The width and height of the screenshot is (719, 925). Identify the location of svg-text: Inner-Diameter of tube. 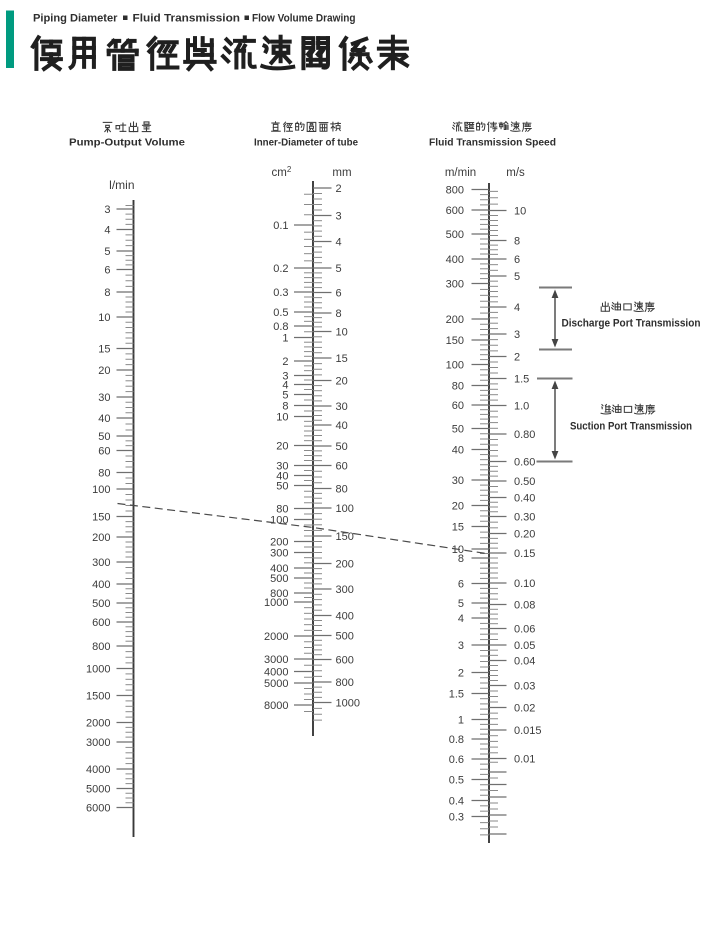
(306, 143).